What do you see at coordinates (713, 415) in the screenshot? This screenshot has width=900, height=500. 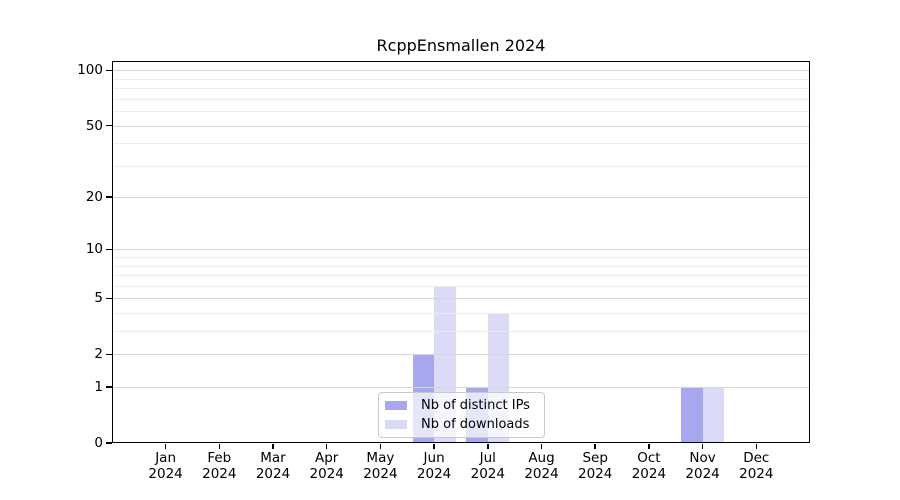 I see `bar-nov-downloads` at bounding box center [713, 415].